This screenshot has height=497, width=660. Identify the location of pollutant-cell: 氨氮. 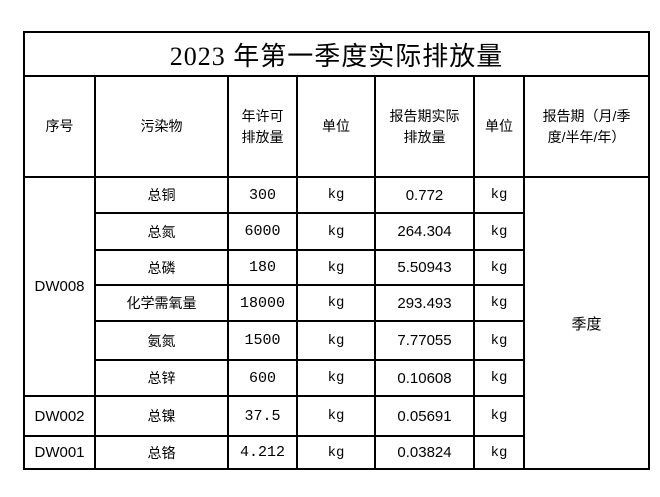
(161, 340).